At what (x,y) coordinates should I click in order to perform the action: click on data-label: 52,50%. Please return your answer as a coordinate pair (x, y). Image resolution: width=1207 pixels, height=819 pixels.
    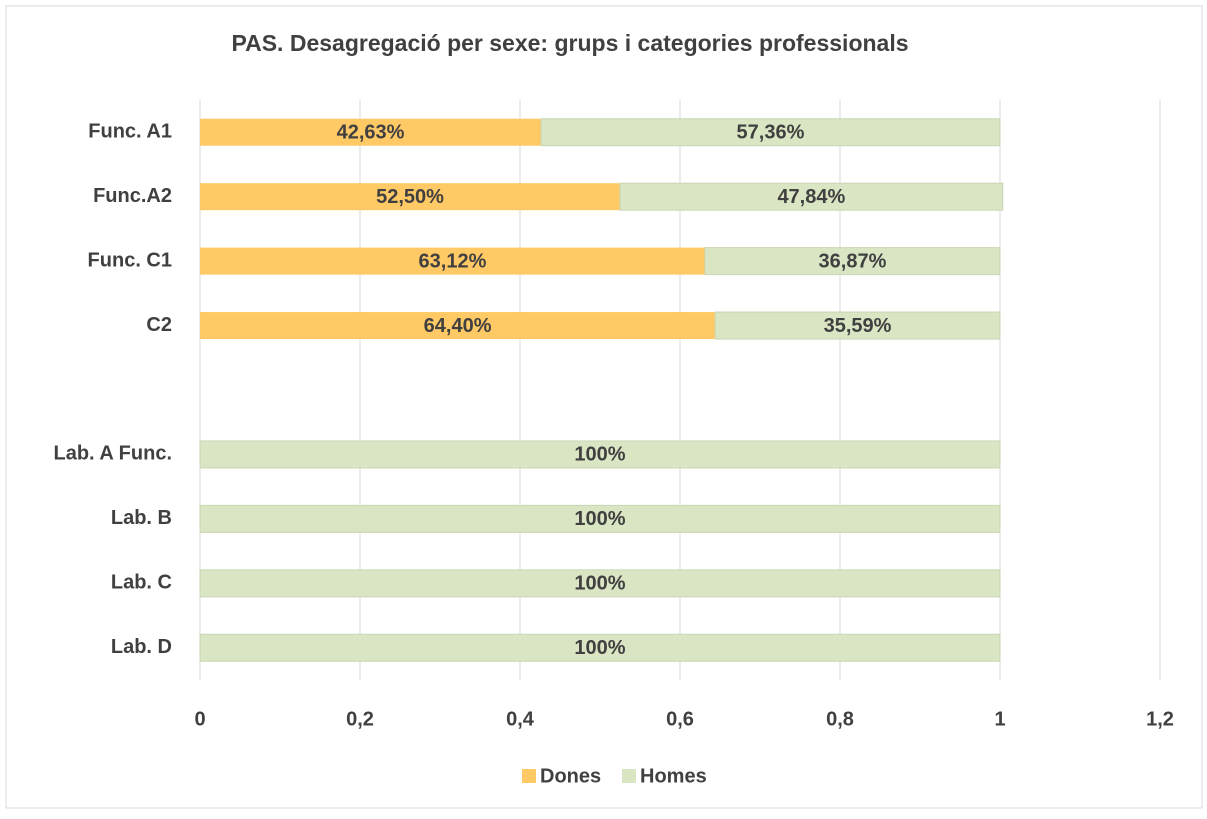
    Looking at the image, I should click on (410, 197).